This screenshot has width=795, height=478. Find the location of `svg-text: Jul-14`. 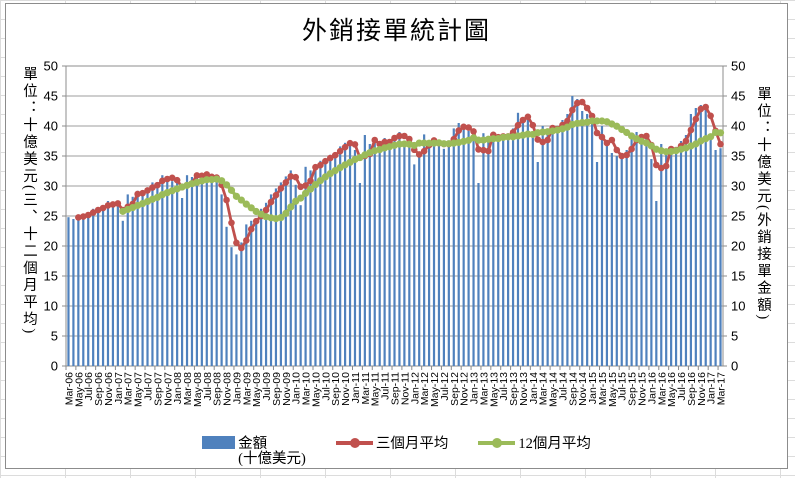

svg-text: Jul-14 is located at coordinates (563, 386).